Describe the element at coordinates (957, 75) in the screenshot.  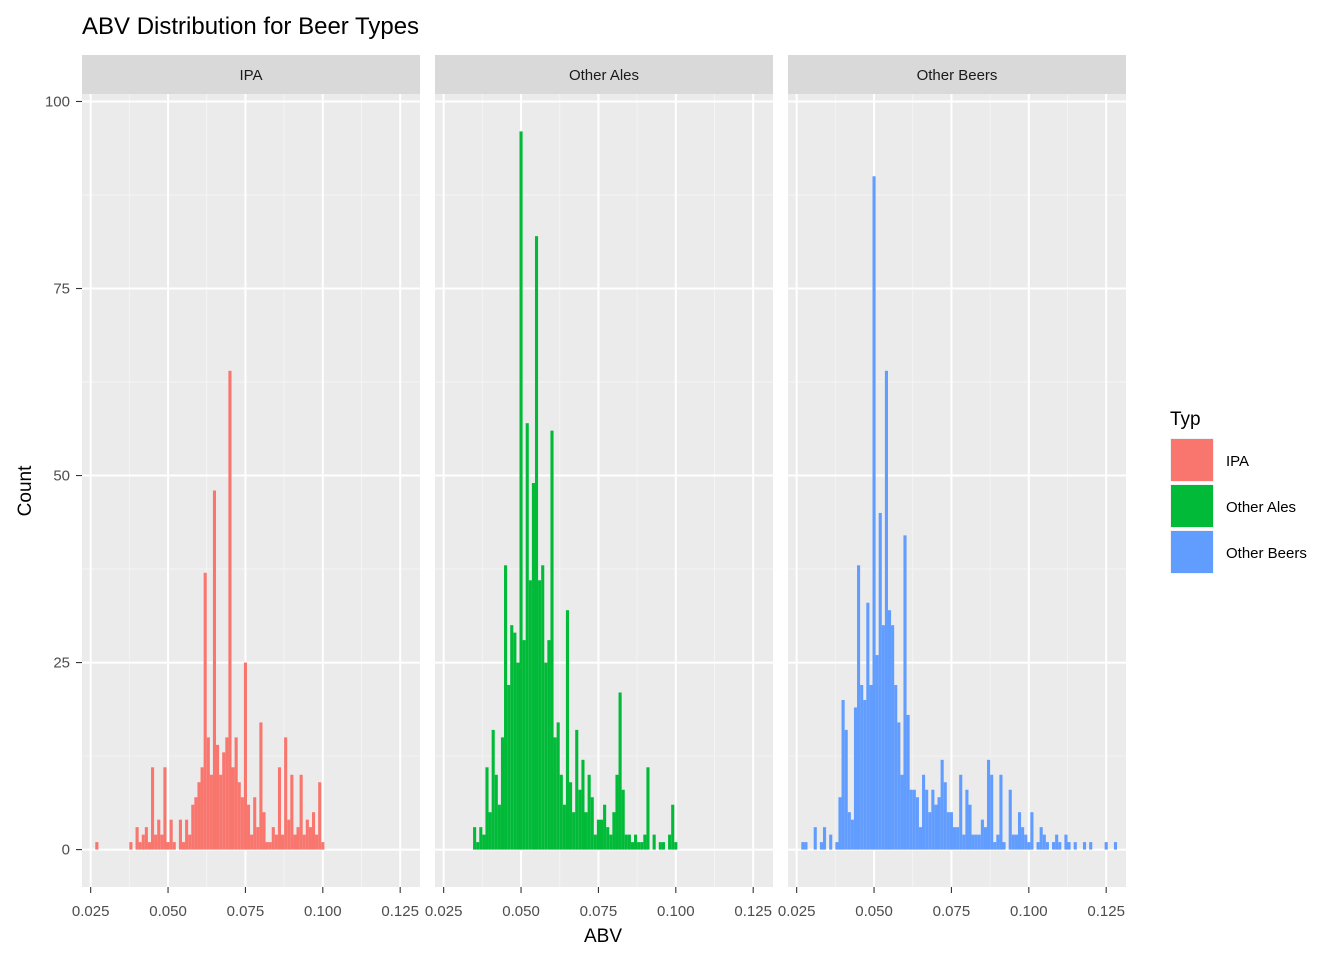
I see `facet-strip-label: Other Beers` at that location.